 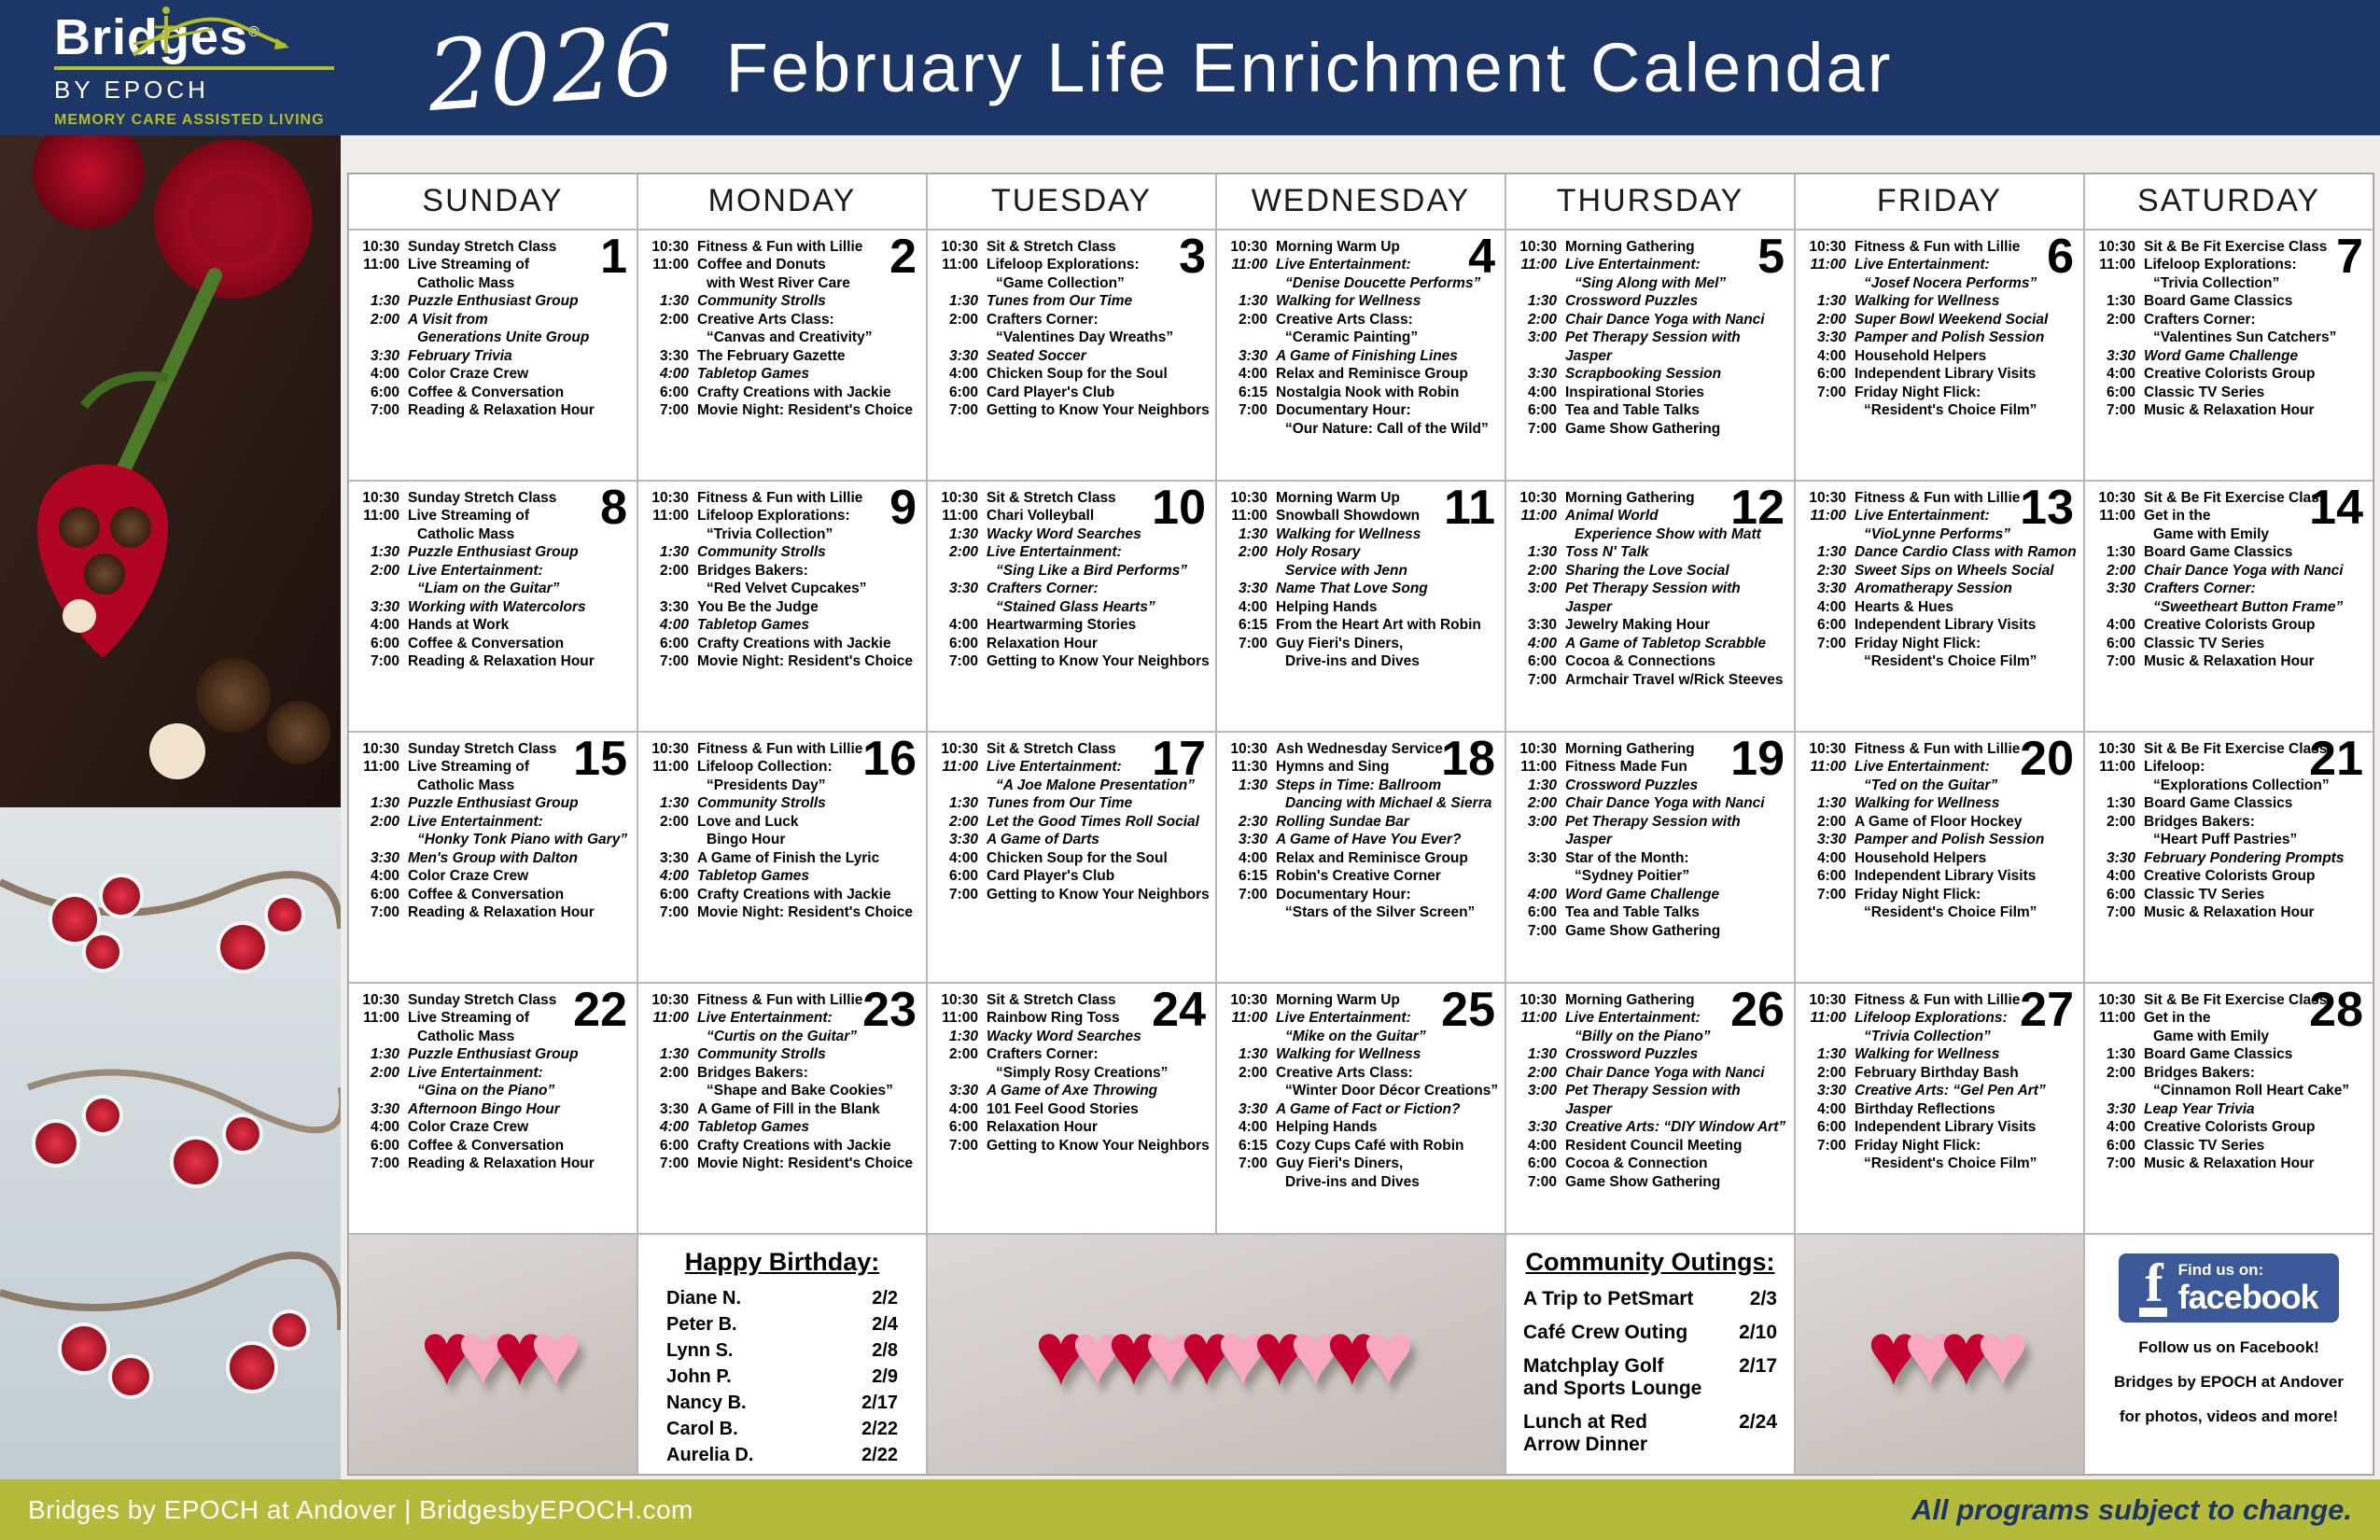 I want to click on event-line: A Game of Fact or Fiction?, so click(x=1368, y=1108).